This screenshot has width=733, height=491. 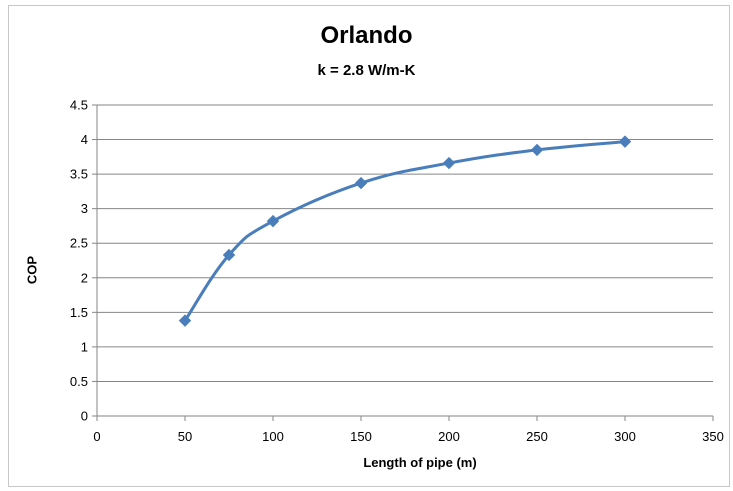 I want to click on y-tick-label: 3, so click(x=84, y=208).